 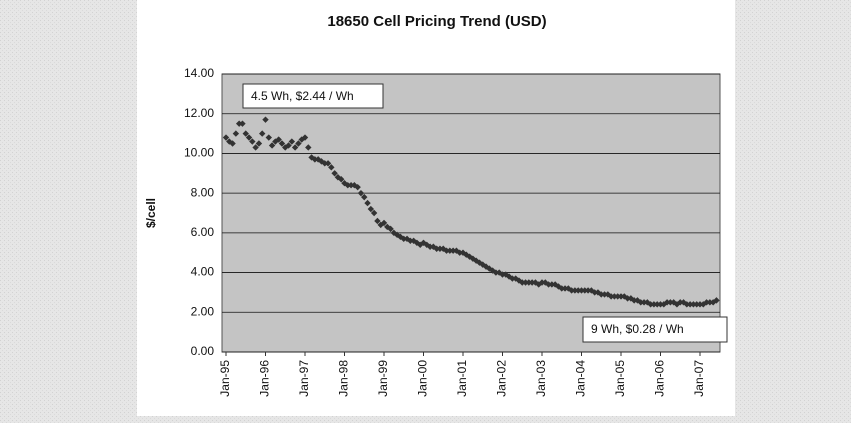 I want to click on x-tick-label: Jan-97, so click(x=304, y=378).